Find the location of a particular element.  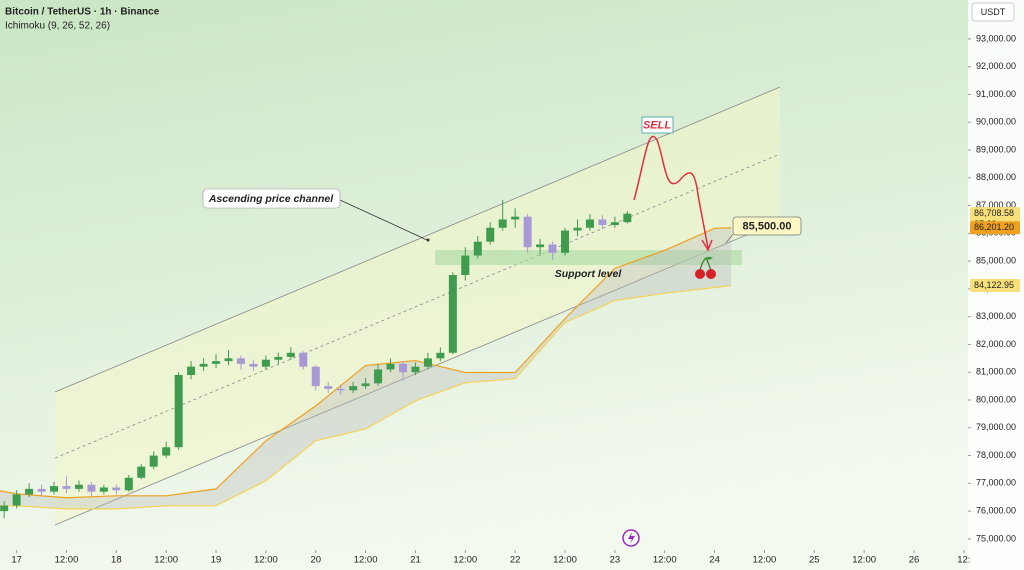

x-tick-label: 23 is located at coordinates (615, 560).